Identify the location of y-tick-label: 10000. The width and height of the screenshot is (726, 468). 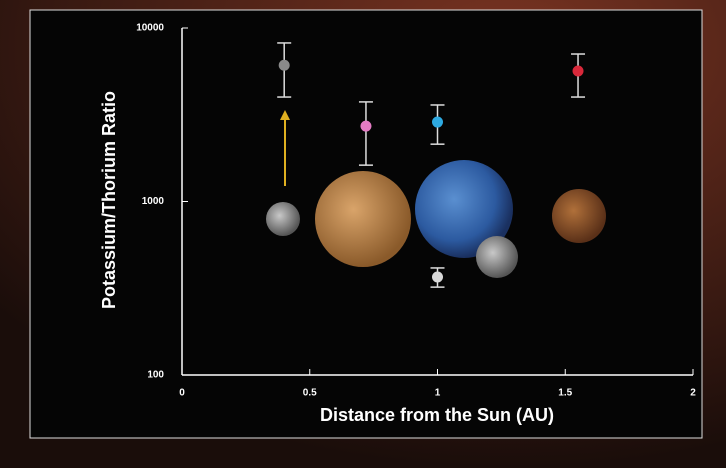
(150, 28).